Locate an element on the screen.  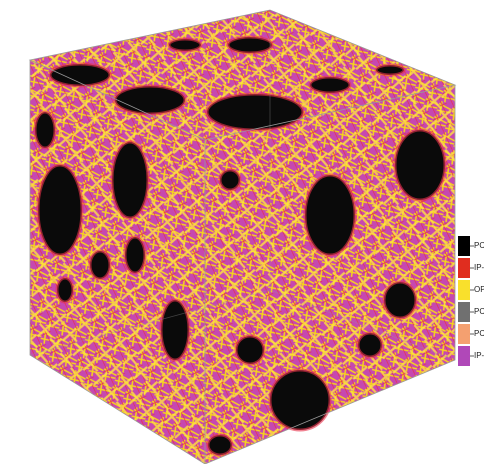
legend-label: PC-S is located at coordinates (479, 245).